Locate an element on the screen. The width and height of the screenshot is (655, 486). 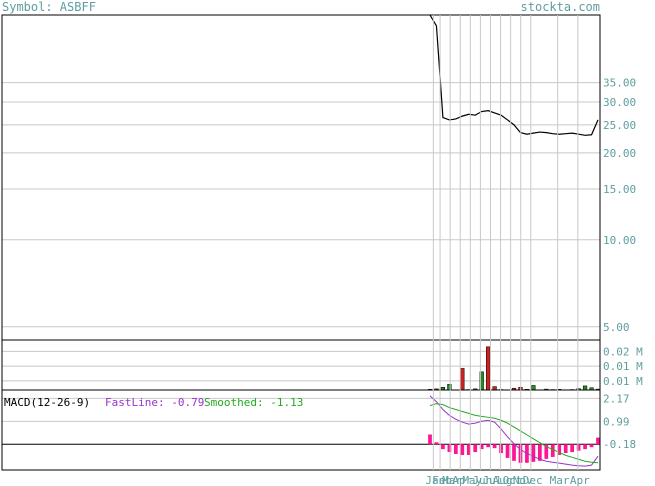
price-tick-label: 5.00 is located at coordinates (616, 327).